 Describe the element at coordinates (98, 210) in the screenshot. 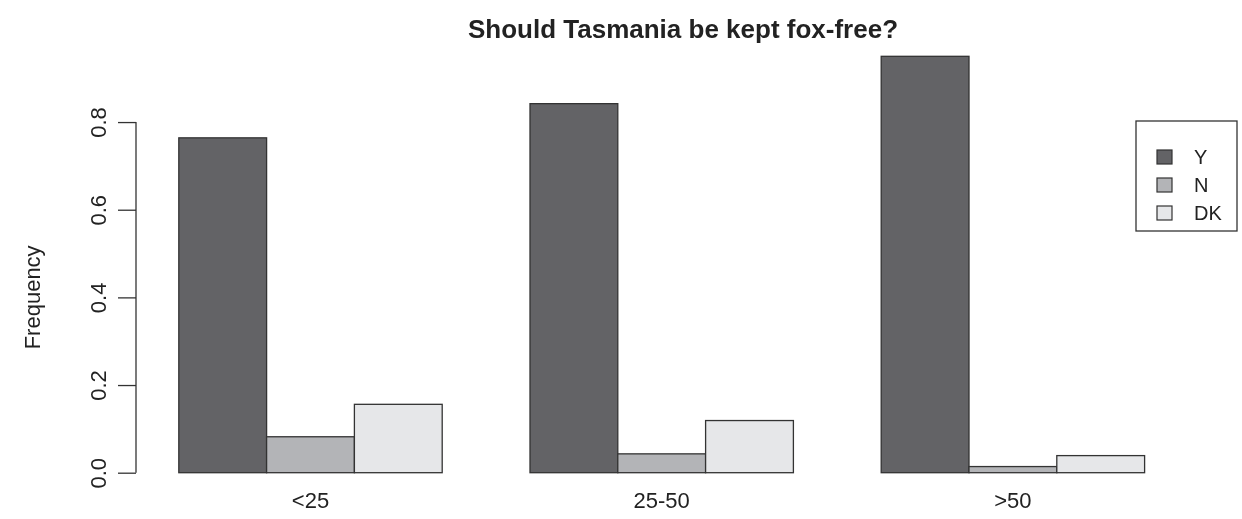

I see `y-tick-label: 0.6` at that location.